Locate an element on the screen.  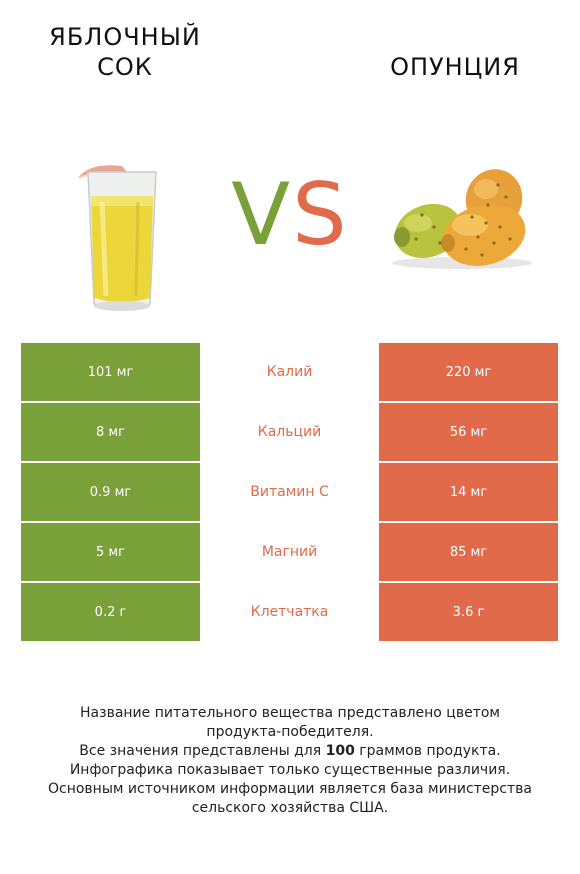
footnote-text: Все значения представлены для is located at coordinates (202, 751).